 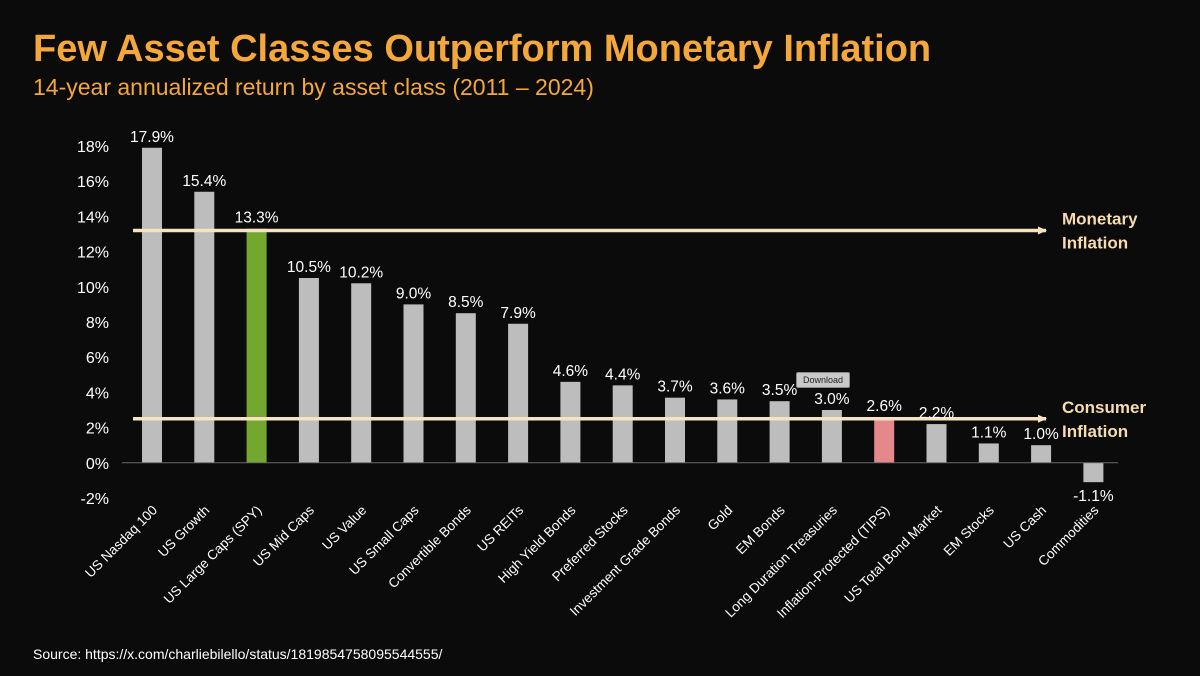 I want to click on y-tick-label: -2%, so click(x=95, y=499).